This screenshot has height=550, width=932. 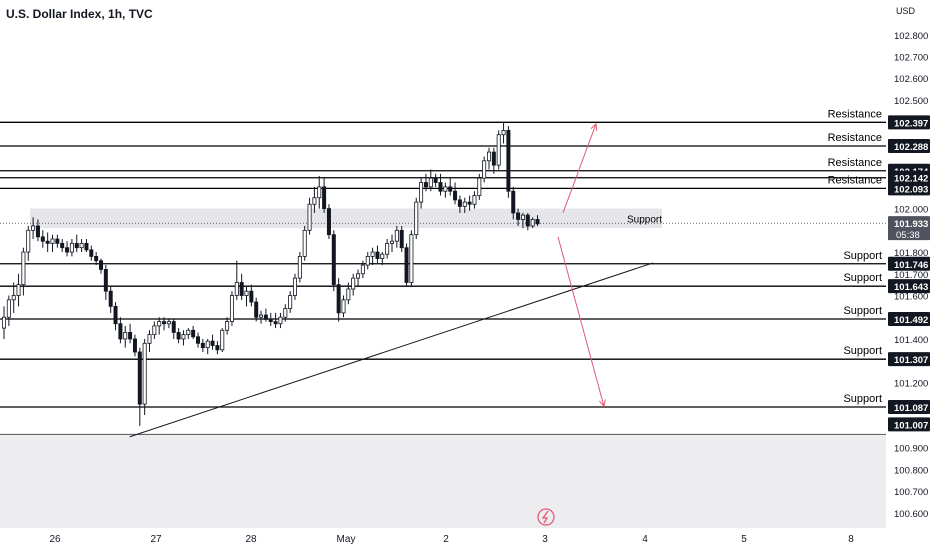 I want to click on y-tick-label: 102.000, so click(x=911, y=210).